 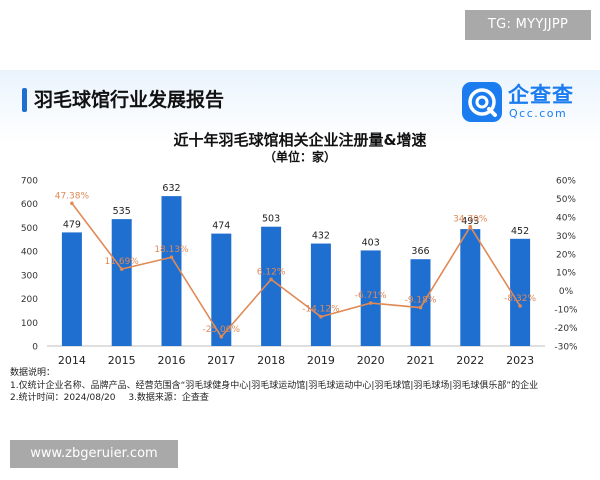 What do you see at coordinates (29, 300) in the screenshot?
I see `y-left-tick-label: 200` at bounding box center [29, 300].